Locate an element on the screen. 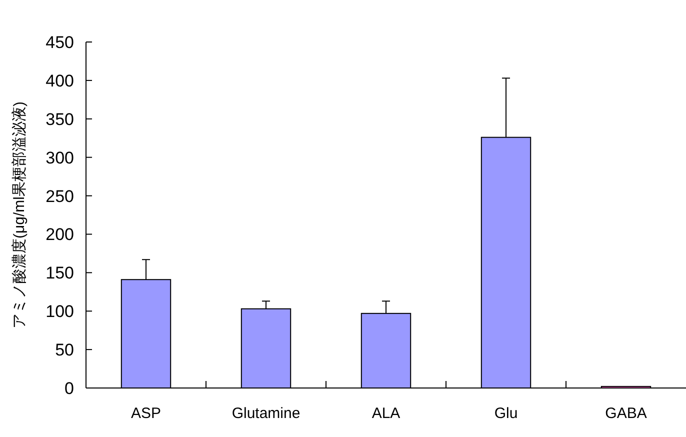 The height and width of the screenshot is (437, 686). x-tick-label: ALA is located at coordinates (386, 413).